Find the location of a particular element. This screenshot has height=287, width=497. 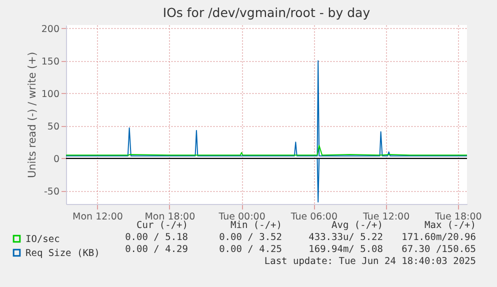

text: 433.33u/ 5.22 is located at coordinates (345, 237).